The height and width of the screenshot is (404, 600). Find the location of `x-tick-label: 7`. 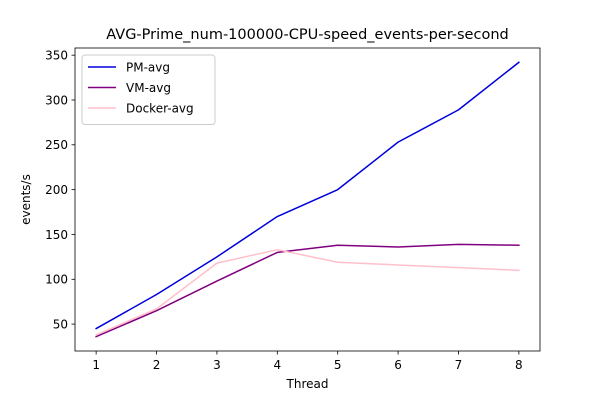

x-tick-label: 7 is located at coordinates (459, 365).